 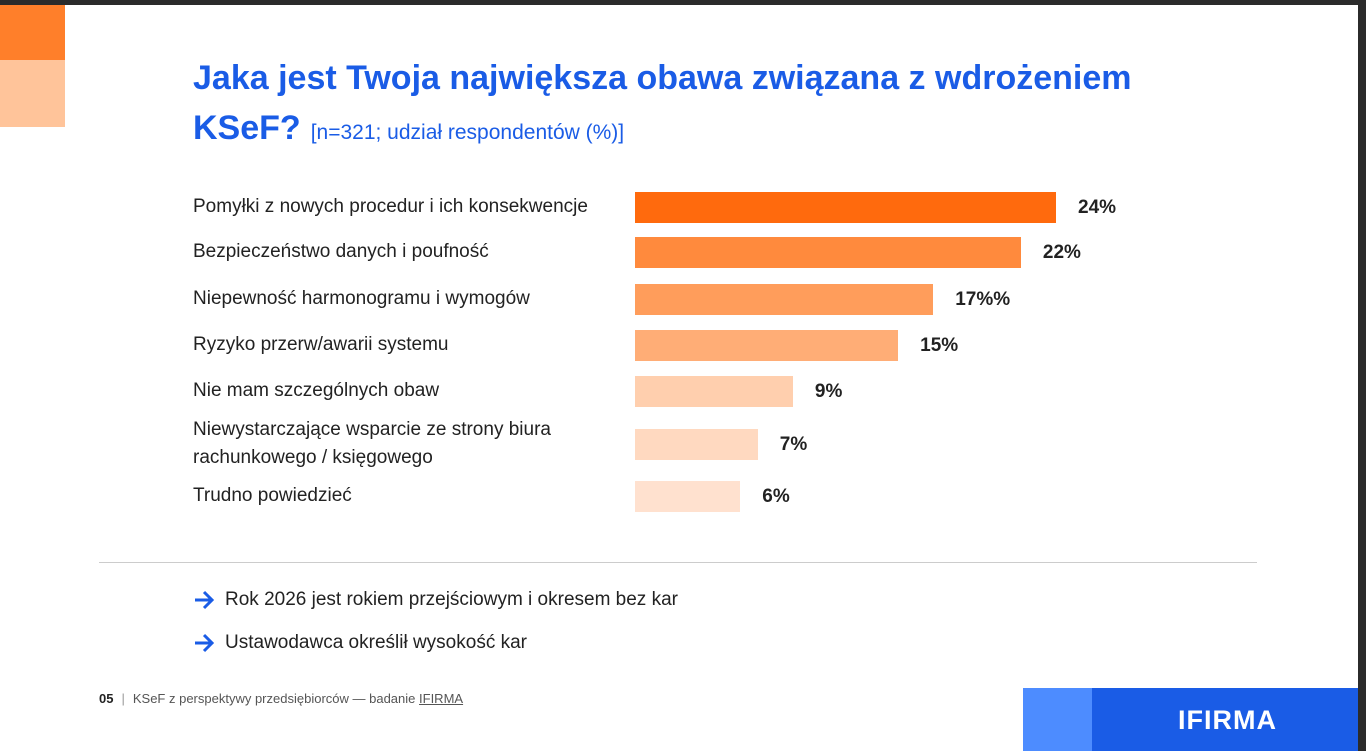 What do you see at coordinates (1061, 252) in the screenshot?
I see `value-label: 22%` at bounding box center [1061, 252].